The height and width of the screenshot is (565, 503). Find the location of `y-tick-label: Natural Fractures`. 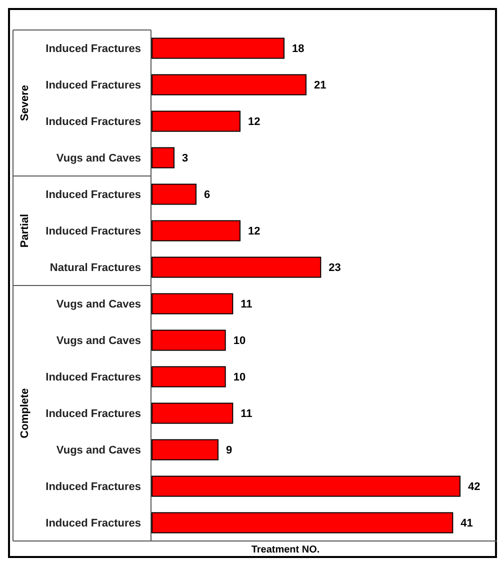

y-tick-label: Natural Fractures is located at coordinates (95, 268).